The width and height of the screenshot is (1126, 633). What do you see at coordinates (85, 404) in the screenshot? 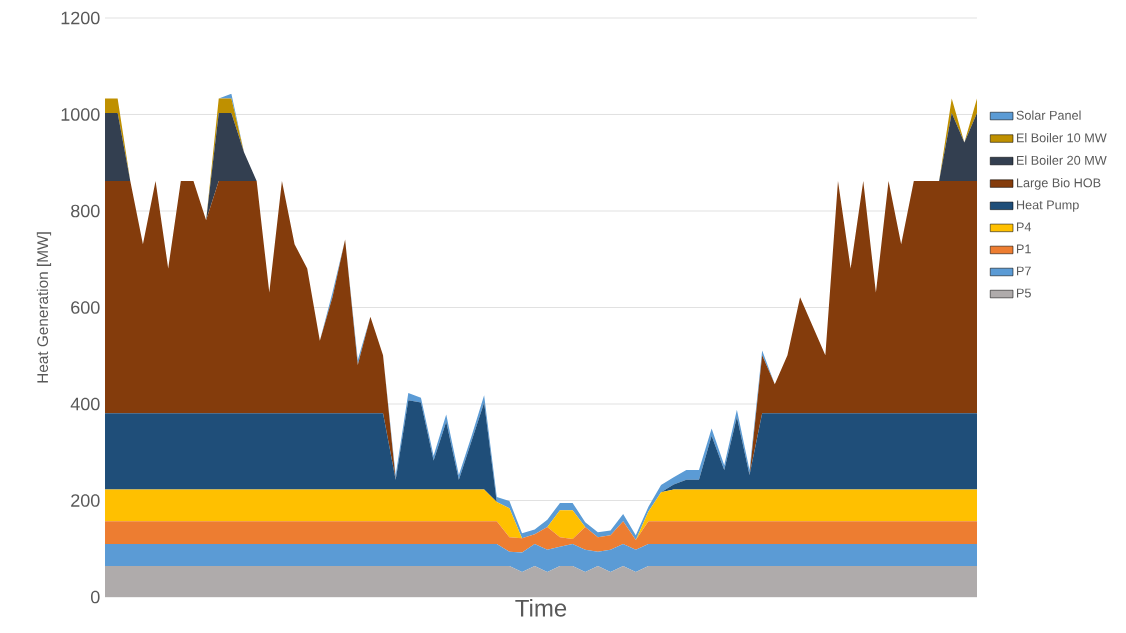
I see `y-tick-label: 400` at bounding box center [85, 404].